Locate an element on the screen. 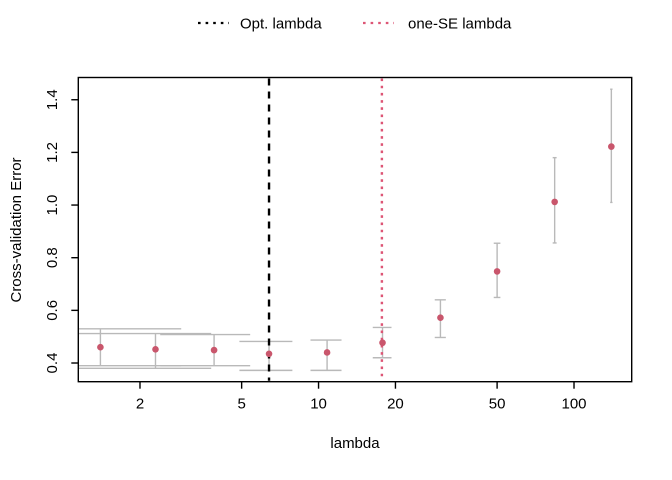  chart-legend: Opt. lambda one-SE lambda is located at coordinates (355, 24).